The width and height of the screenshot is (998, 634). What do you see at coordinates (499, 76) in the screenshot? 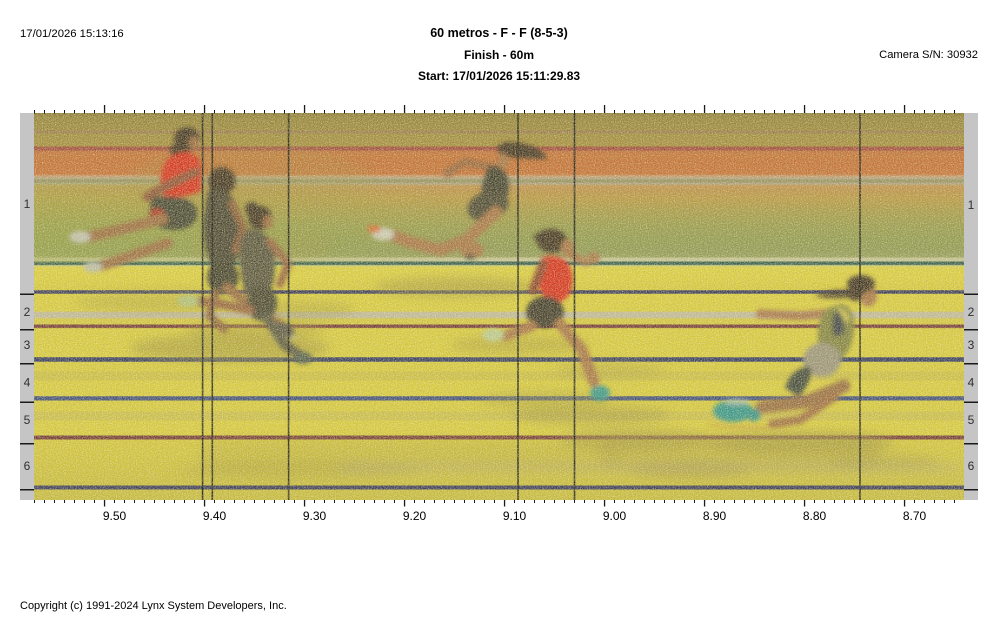
I see `svg-text: Start: 17/01/2026 15:11:29.83` at bounding box center [499, 76].